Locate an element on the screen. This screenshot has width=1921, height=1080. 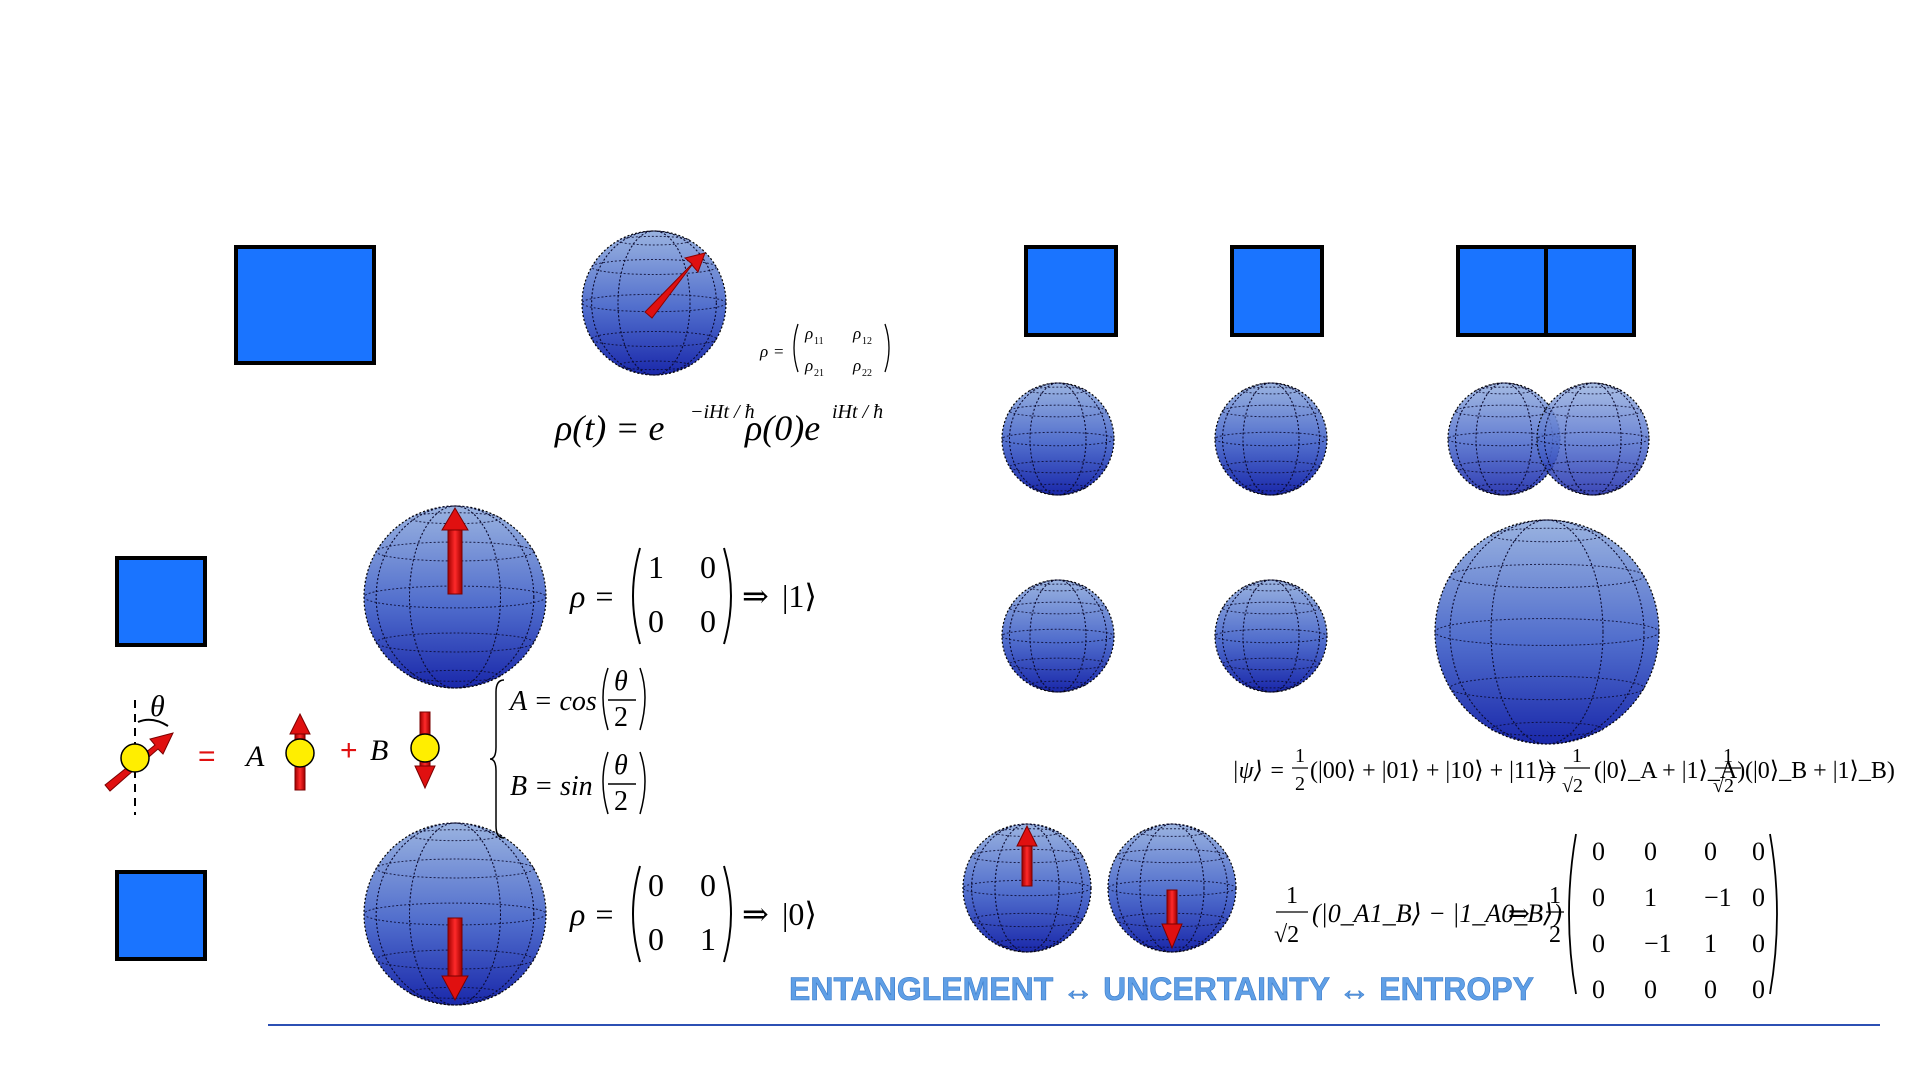
svg-text: 21 is located at coordinates (819, 373).